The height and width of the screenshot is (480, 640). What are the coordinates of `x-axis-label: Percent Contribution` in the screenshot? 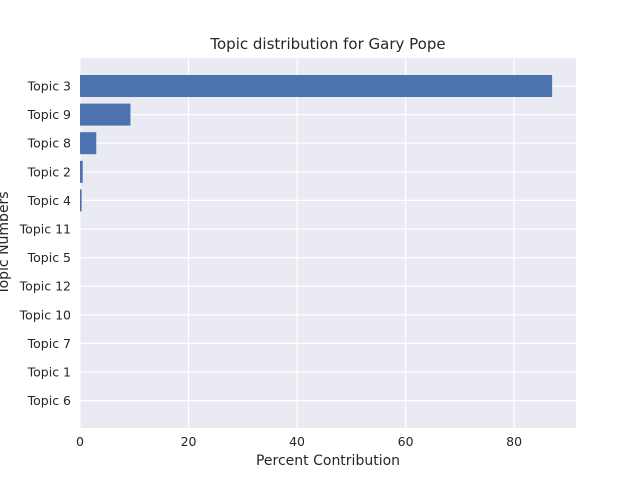 It's located at (328, 461).